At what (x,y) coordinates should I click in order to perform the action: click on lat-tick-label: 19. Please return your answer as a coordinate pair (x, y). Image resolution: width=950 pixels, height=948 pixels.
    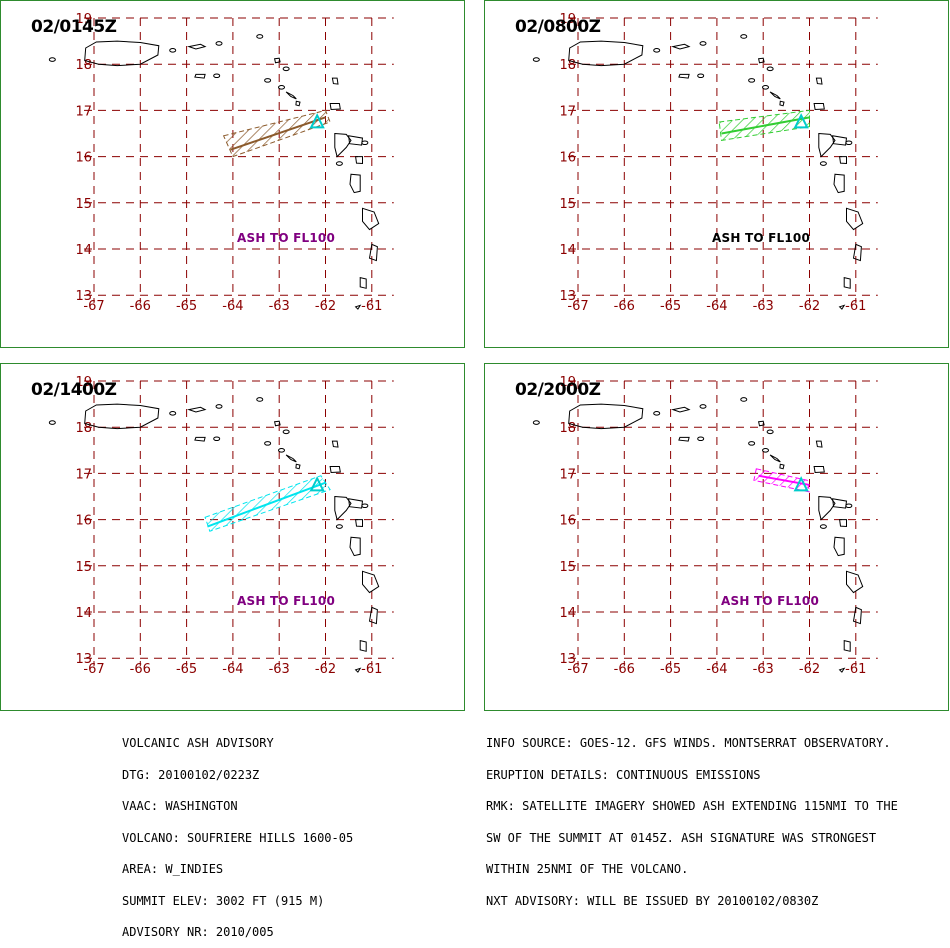
    Looking at the image, I should click on (567, 382).